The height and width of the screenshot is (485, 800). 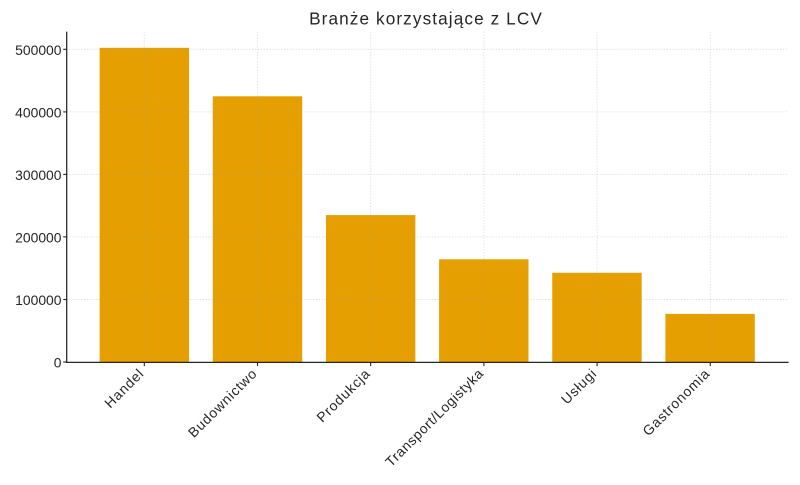 What do you see at coordinates (38, 300) in the screenshot?
I see `svg-text: 100000` at bounding box center [38, 300].